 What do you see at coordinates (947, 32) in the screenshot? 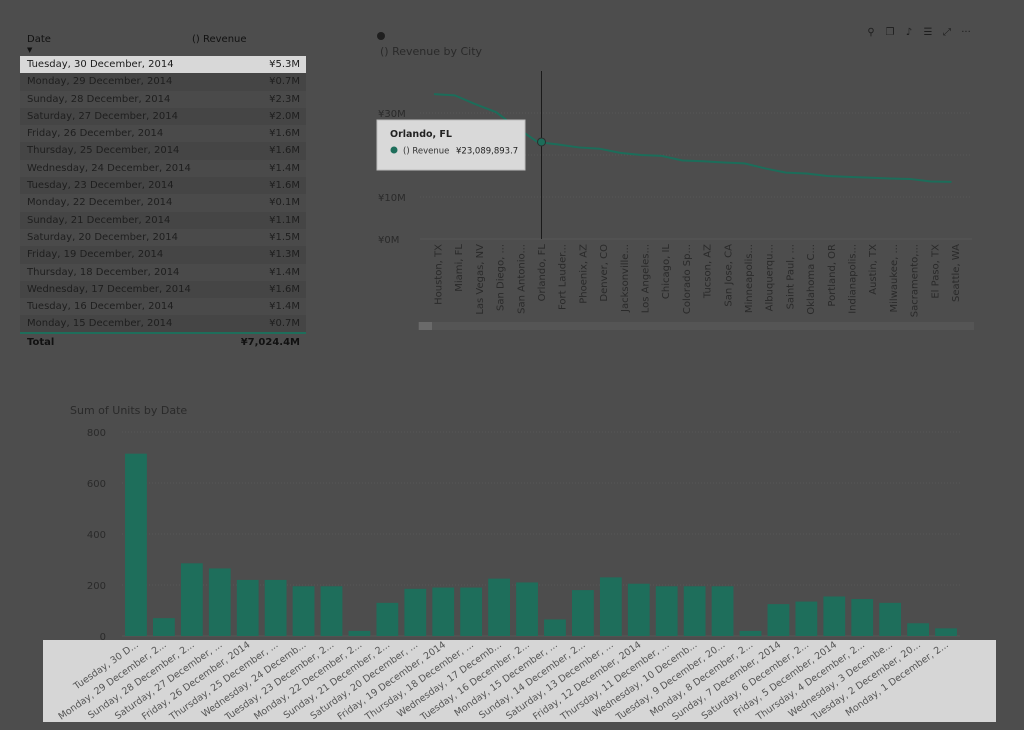
I see `focus-mode-icon: ⤢` at bounding box center [947, 32].